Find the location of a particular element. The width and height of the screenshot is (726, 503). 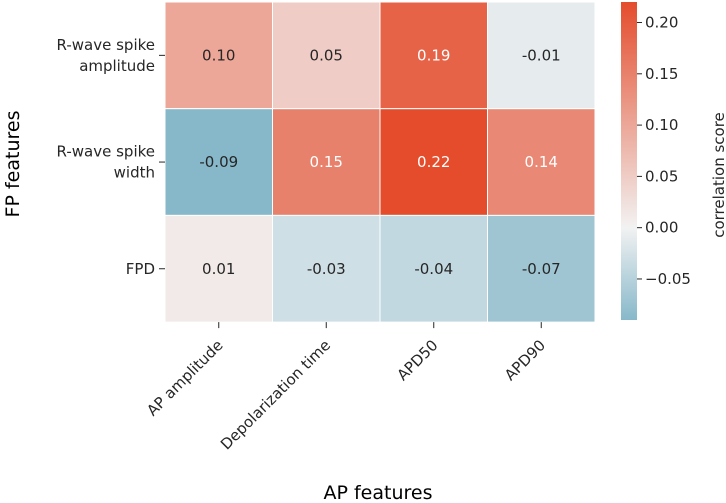

cell-value-label: 0.10 is located at coordinates (218, 55).